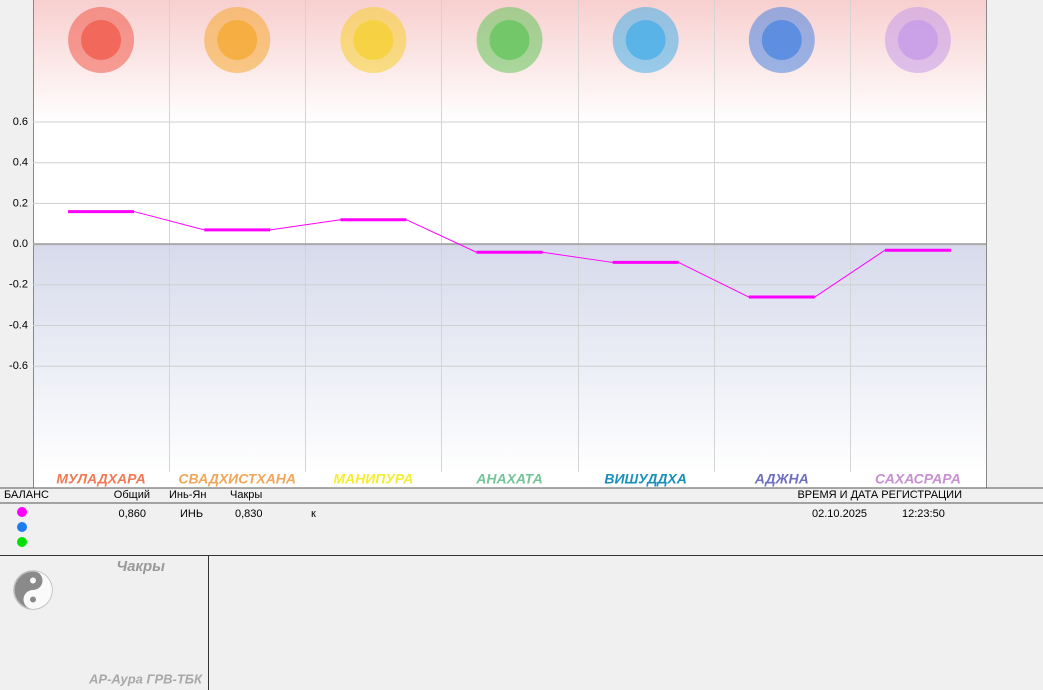  Describe the element at coordinates (249, 514) in the screenshot. I see `table-cell: 0,830` at that location.